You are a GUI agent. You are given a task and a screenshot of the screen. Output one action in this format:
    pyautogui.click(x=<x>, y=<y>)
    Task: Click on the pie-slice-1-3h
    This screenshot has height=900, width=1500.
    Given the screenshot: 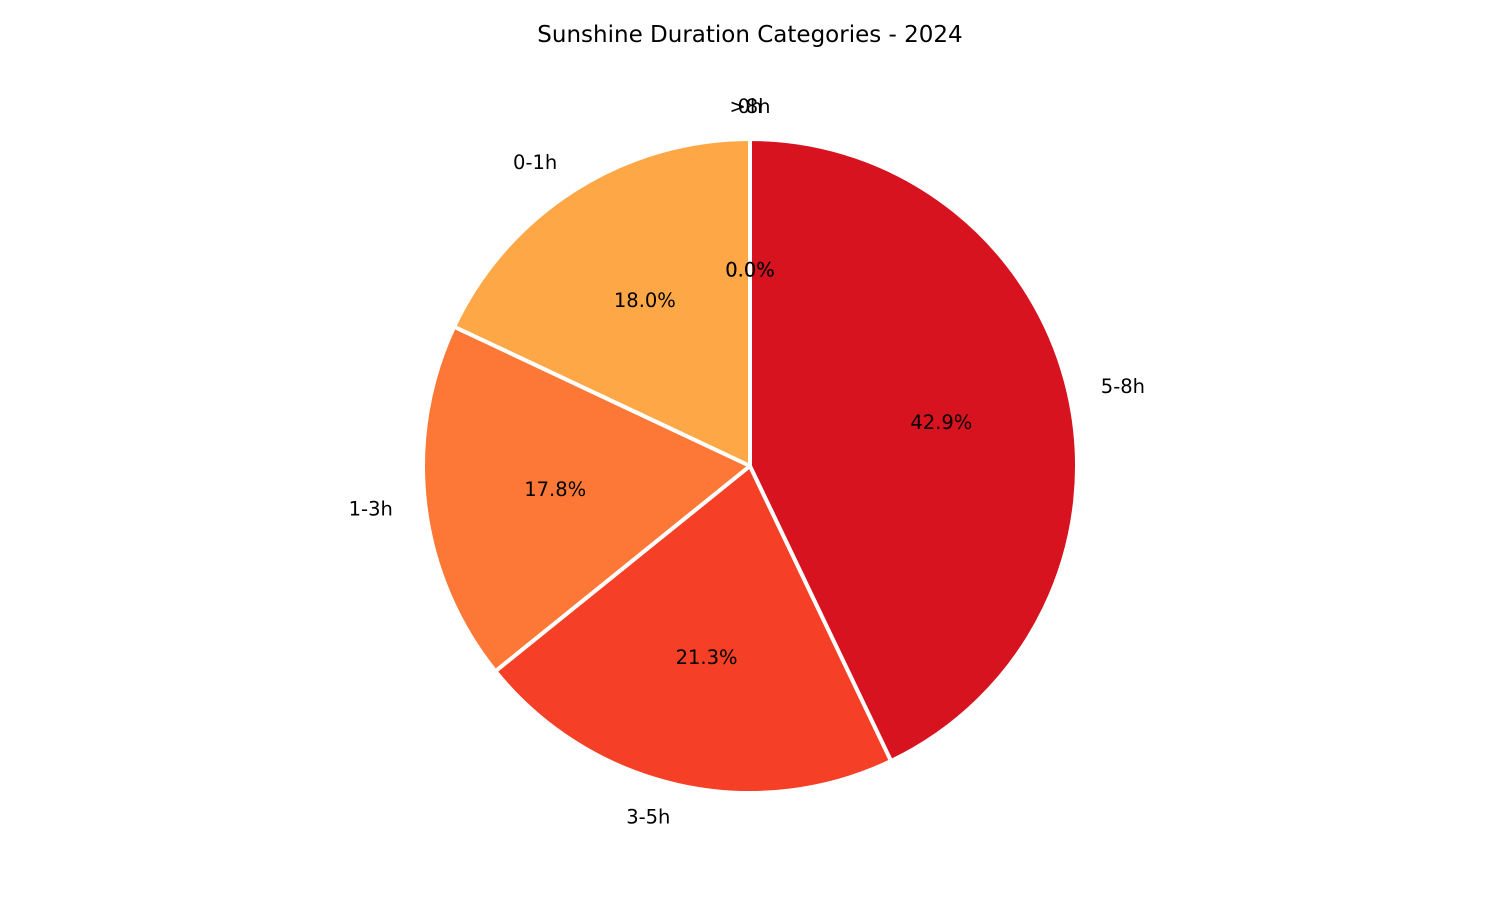 What is the action you would take?
    pyautogui.click(x=586, y=499)
    